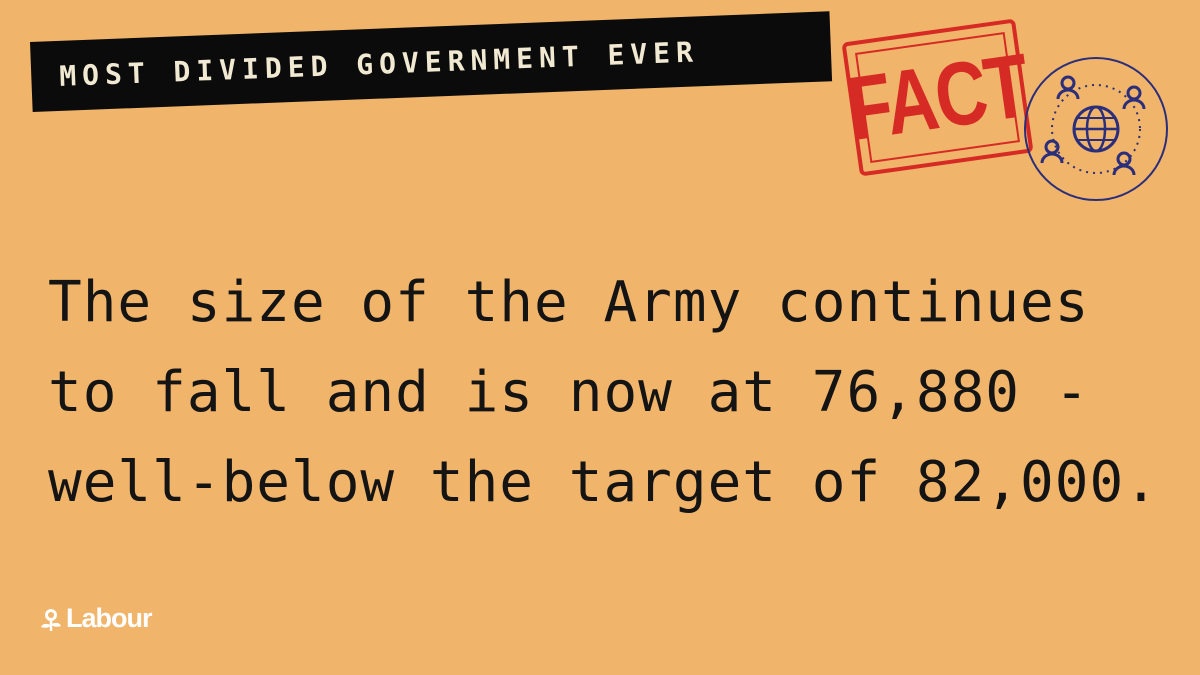 This screenshot has height=675, width=1200. I want to click on headline-banner: MOST DIVIDED GOVERNMENT EVER, so click(431, 61).